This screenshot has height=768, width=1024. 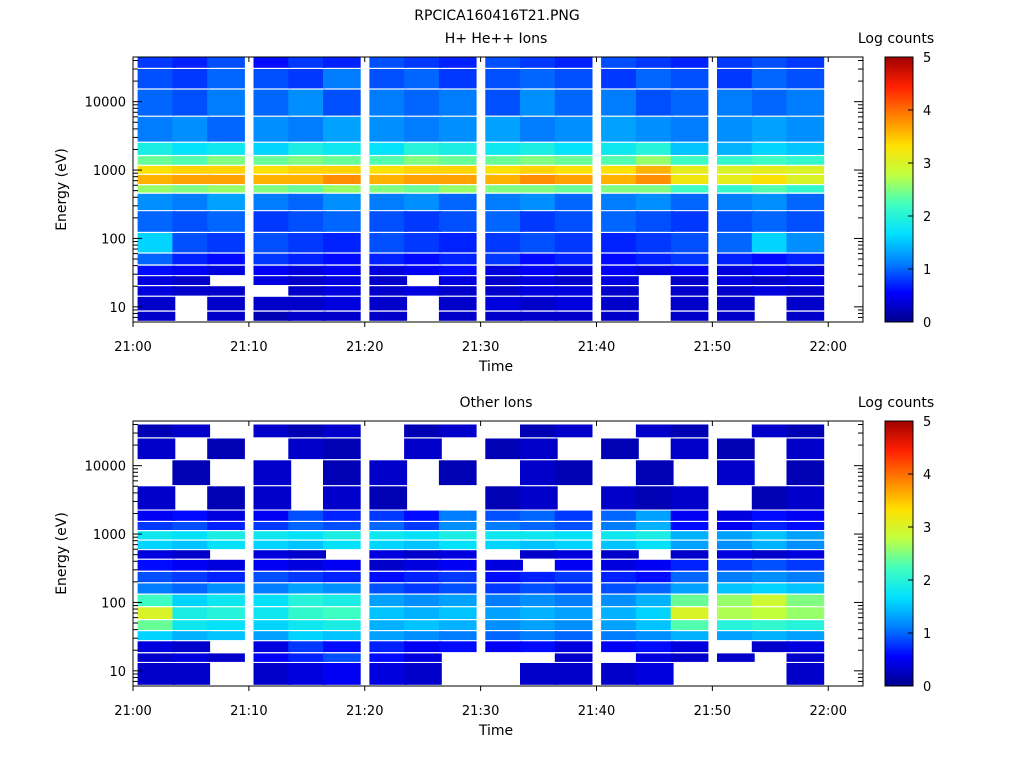 What do you see at coordinates (248, 347) in the screenshot?
I see `p0-xtick-label-1: 21:10` at bounding box center [248, 347].